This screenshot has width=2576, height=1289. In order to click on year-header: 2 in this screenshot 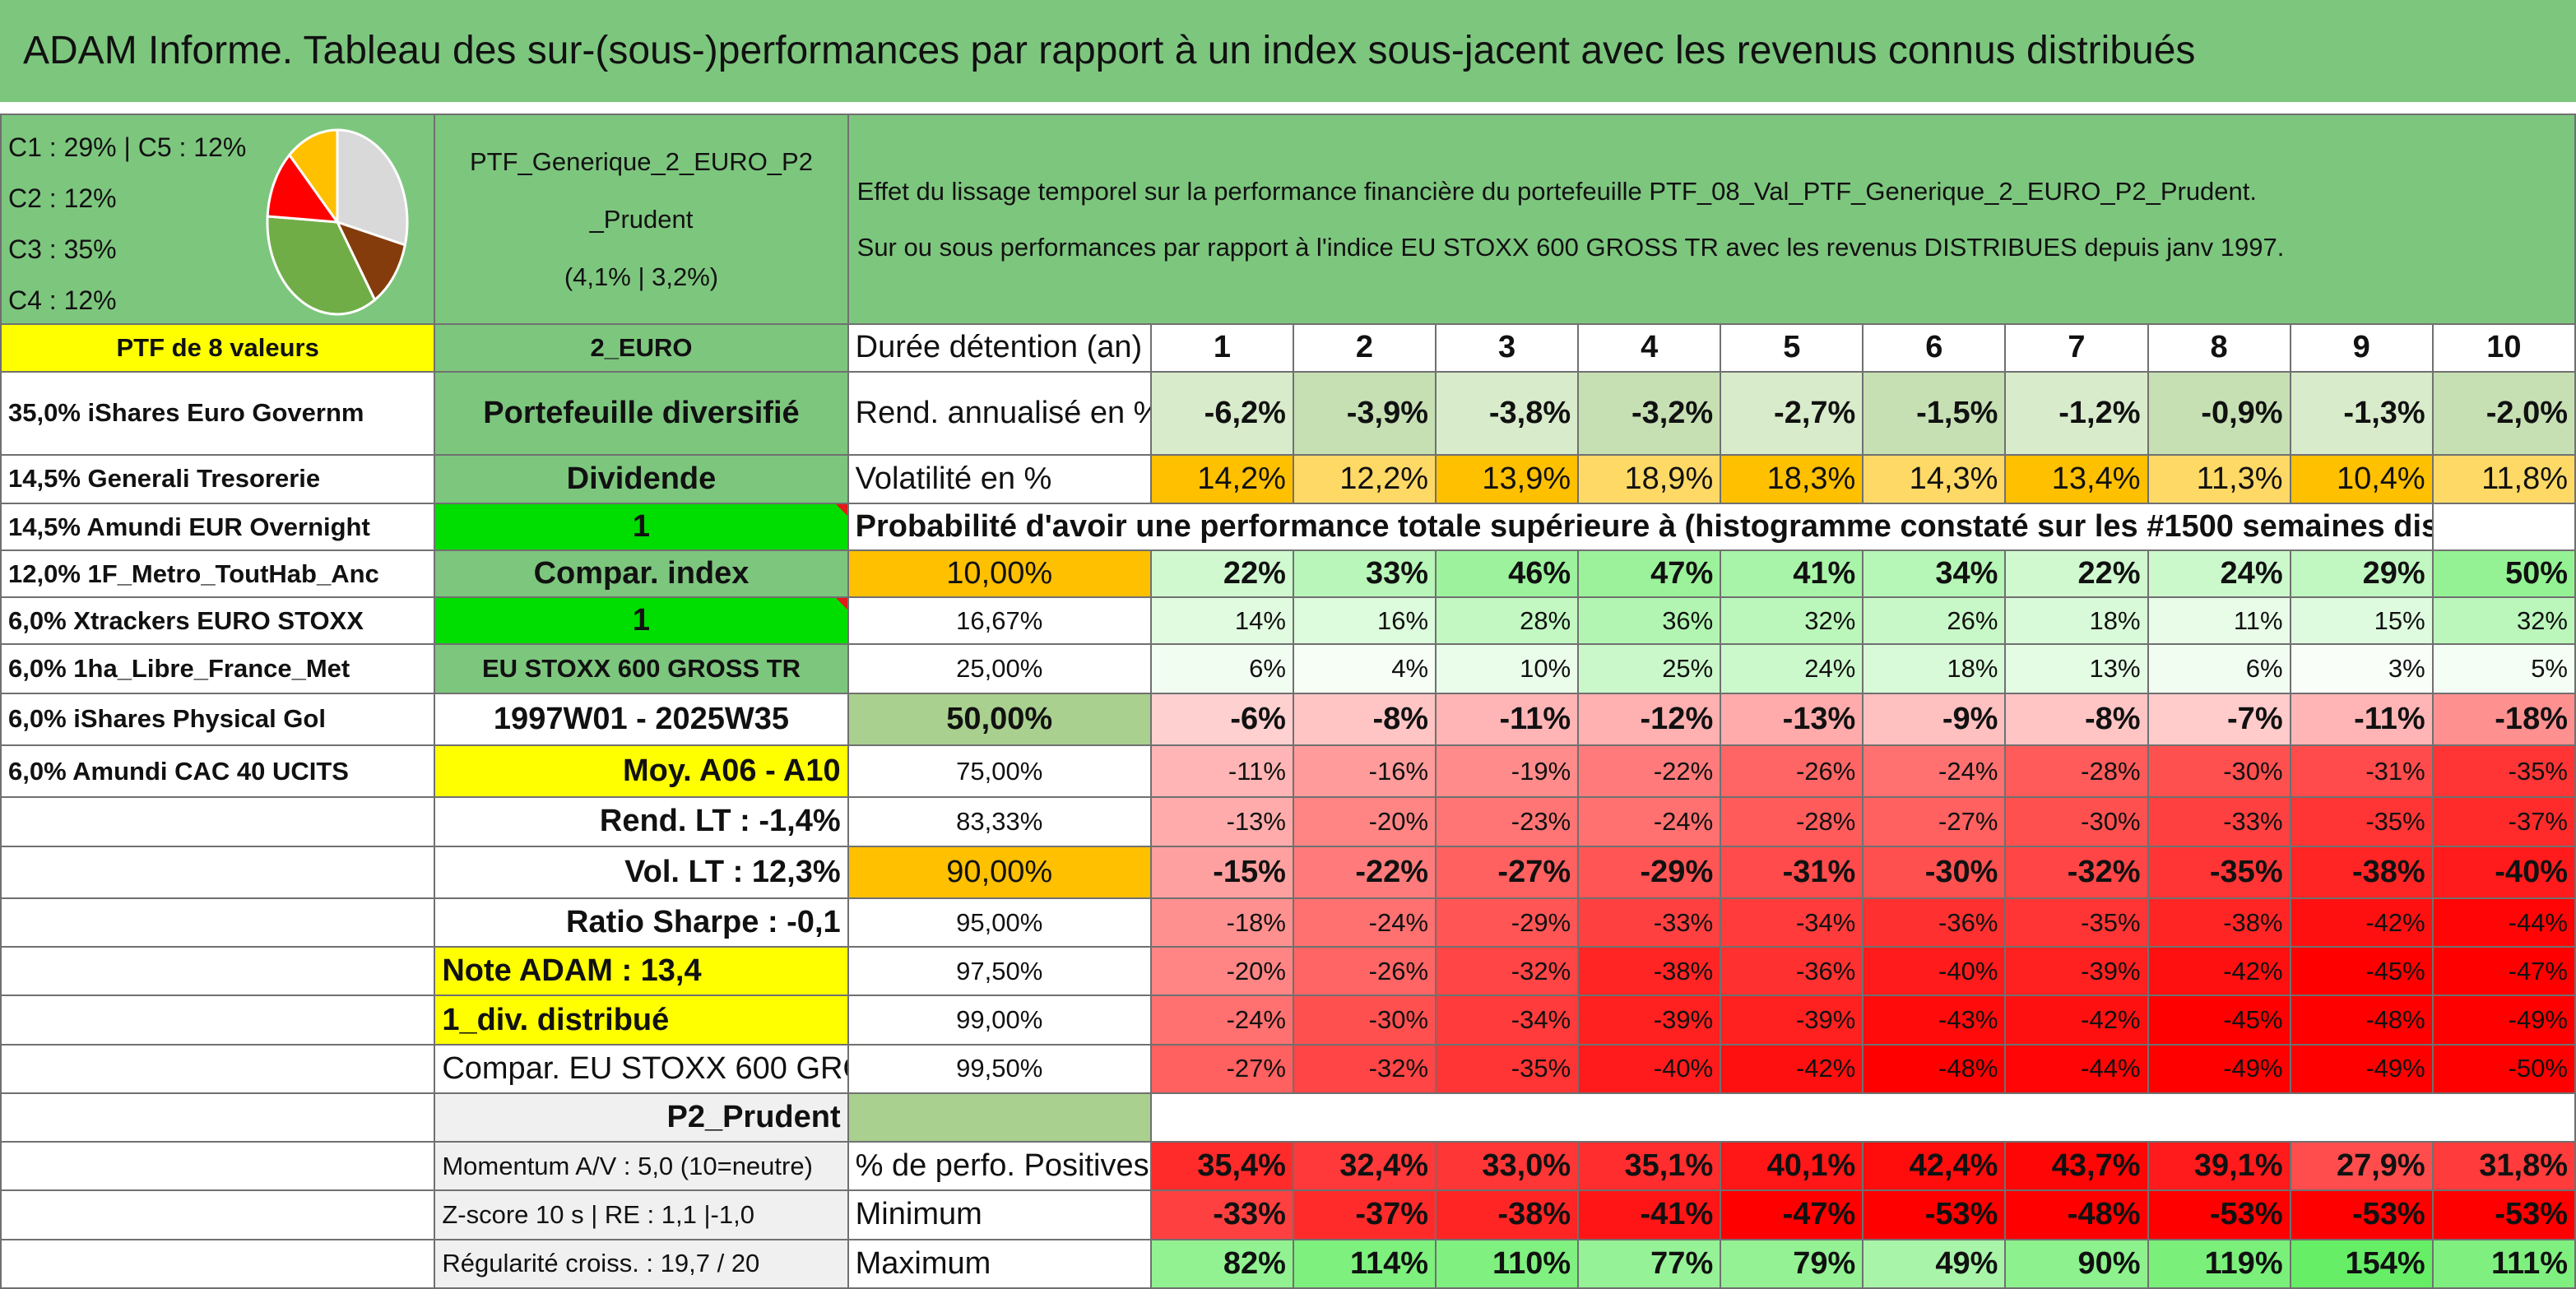, I will do `click(1365, 348)`.